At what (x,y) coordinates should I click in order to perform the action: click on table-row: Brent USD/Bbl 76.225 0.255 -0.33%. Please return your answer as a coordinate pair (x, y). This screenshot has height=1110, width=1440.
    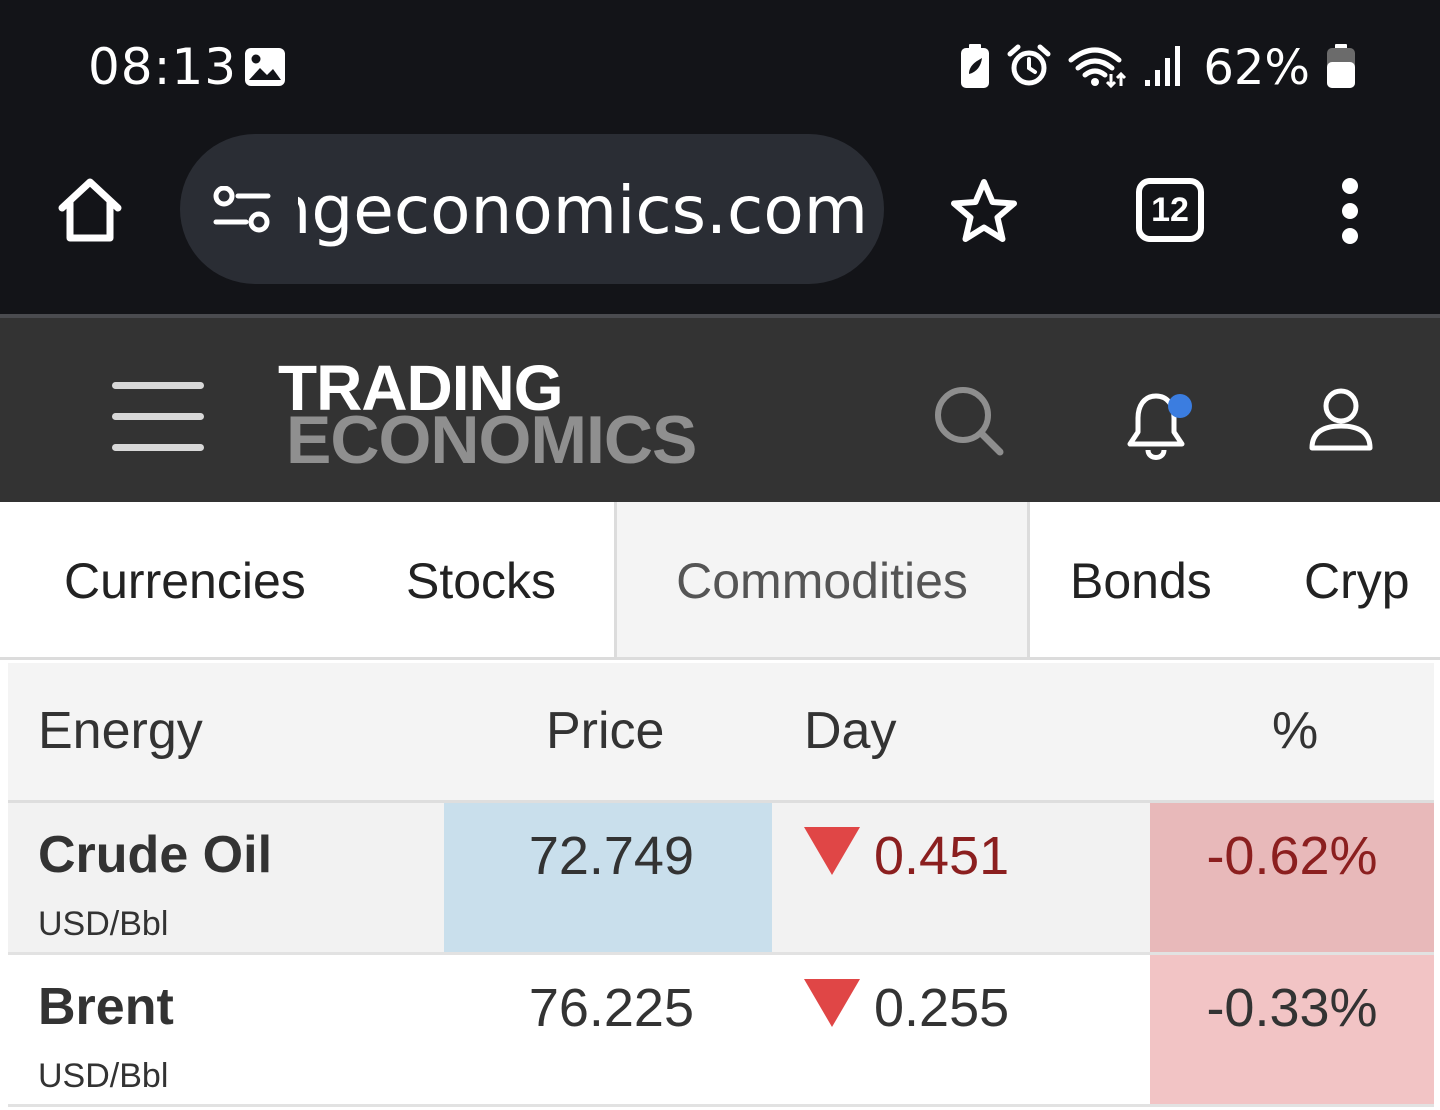
    Looking at the image, I should click on (721, 1031).